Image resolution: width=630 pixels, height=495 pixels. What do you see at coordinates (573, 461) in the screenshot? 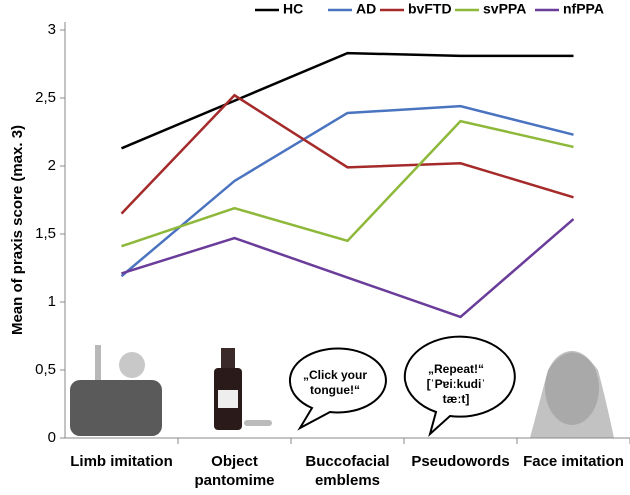
I see `x-tick-label: Face imitation` at bounding box center [573, 461].